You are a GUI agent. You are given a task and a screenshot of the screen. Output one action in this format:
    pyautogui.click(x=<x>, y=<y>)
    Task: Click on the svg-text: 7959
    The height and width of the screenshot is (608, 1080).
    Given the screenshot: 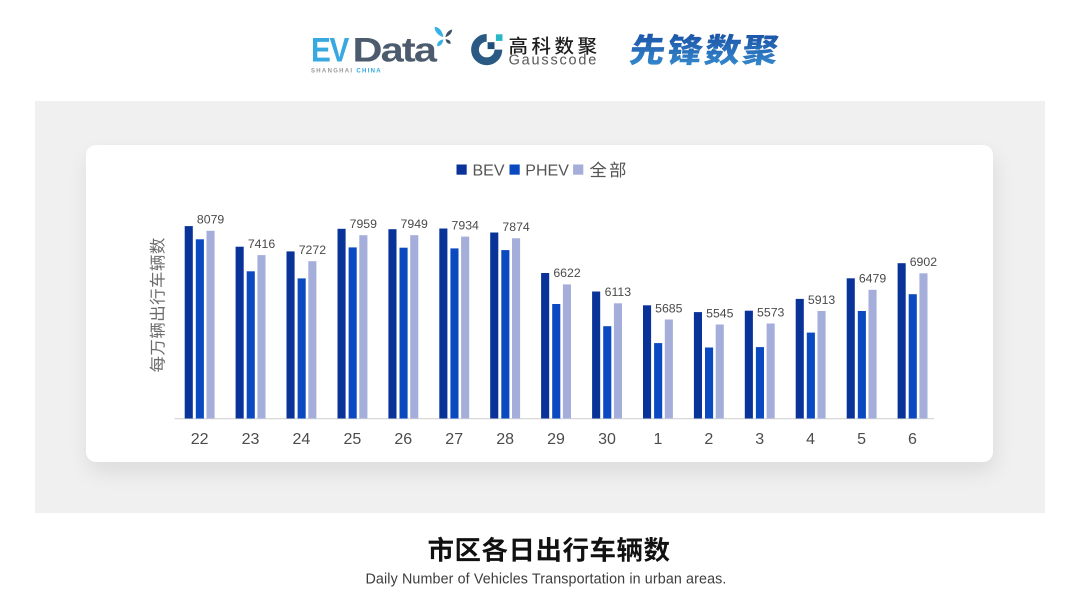 What is the action you would take?
    pyautogui.click(x=364, y=224)
    